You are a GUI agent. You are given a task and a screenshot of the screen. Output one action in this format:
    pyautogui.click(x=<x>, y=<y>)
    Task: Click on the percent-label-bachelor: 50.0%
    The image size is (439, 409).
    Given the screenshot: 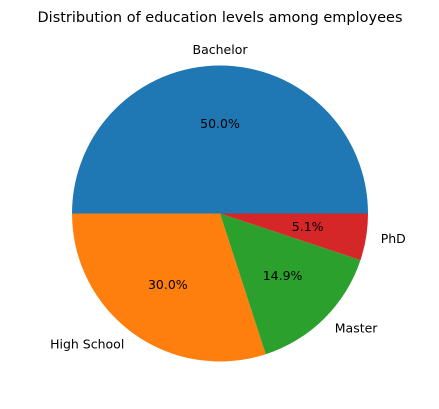 What is the action you would take?
    pyautogui.click(x=220, y=123)
    